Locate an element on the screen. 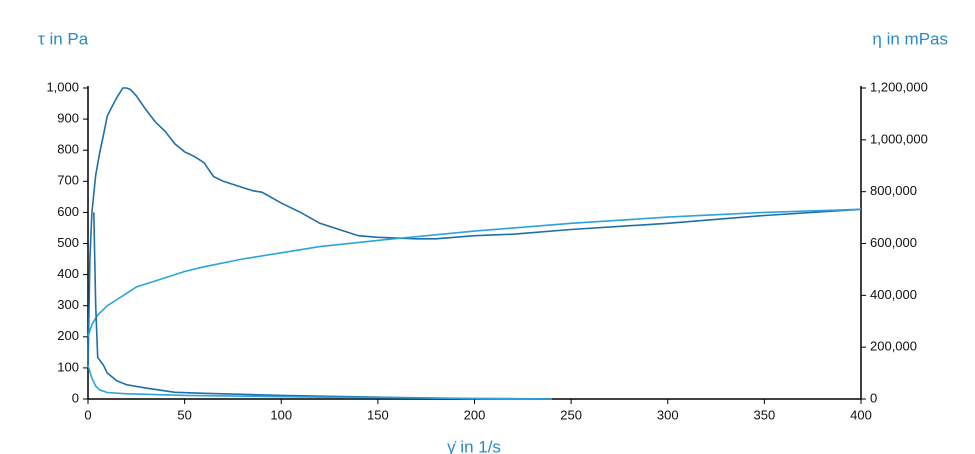  x-axis-title: γ̇ in 1/s is located at coordinates (474, 445).